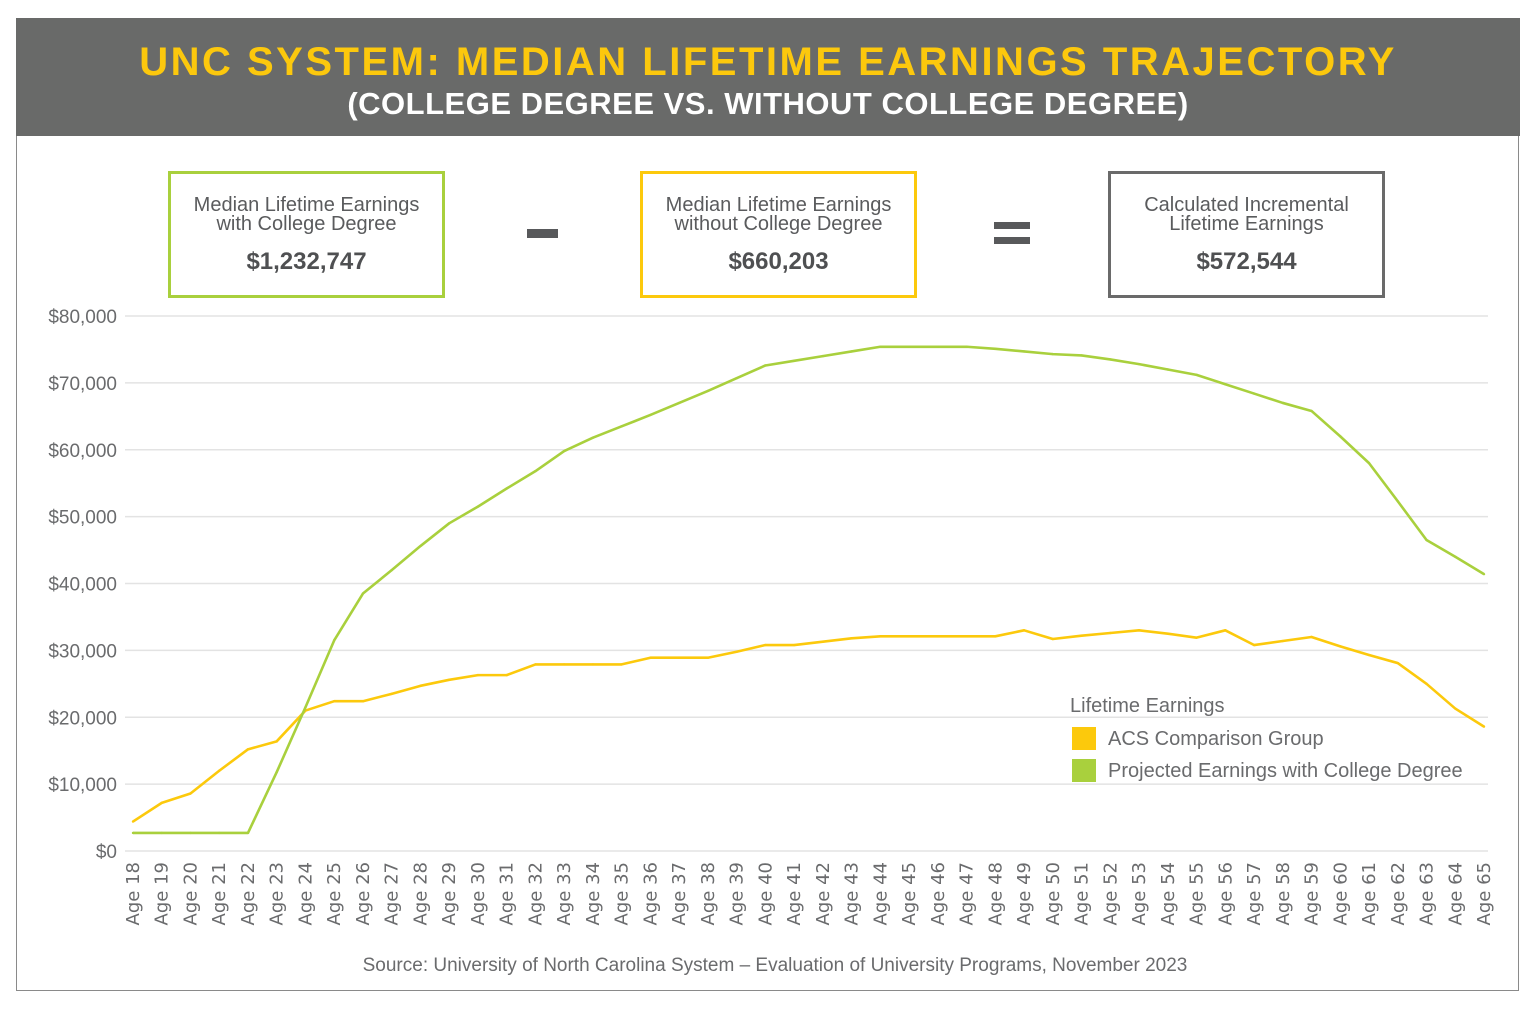  What do you see at coordinates (564, 893) in the screenshot?
I see `x-tick-label: Age 33` at bounding box center [564, 893].